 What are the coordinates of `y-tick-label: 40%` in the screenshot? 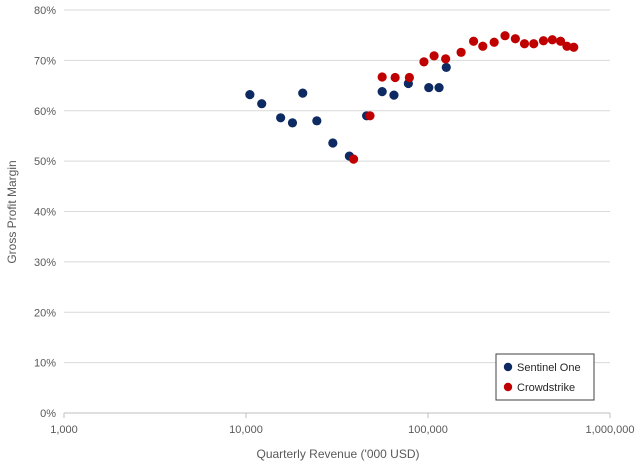 It's located at (45, 213).